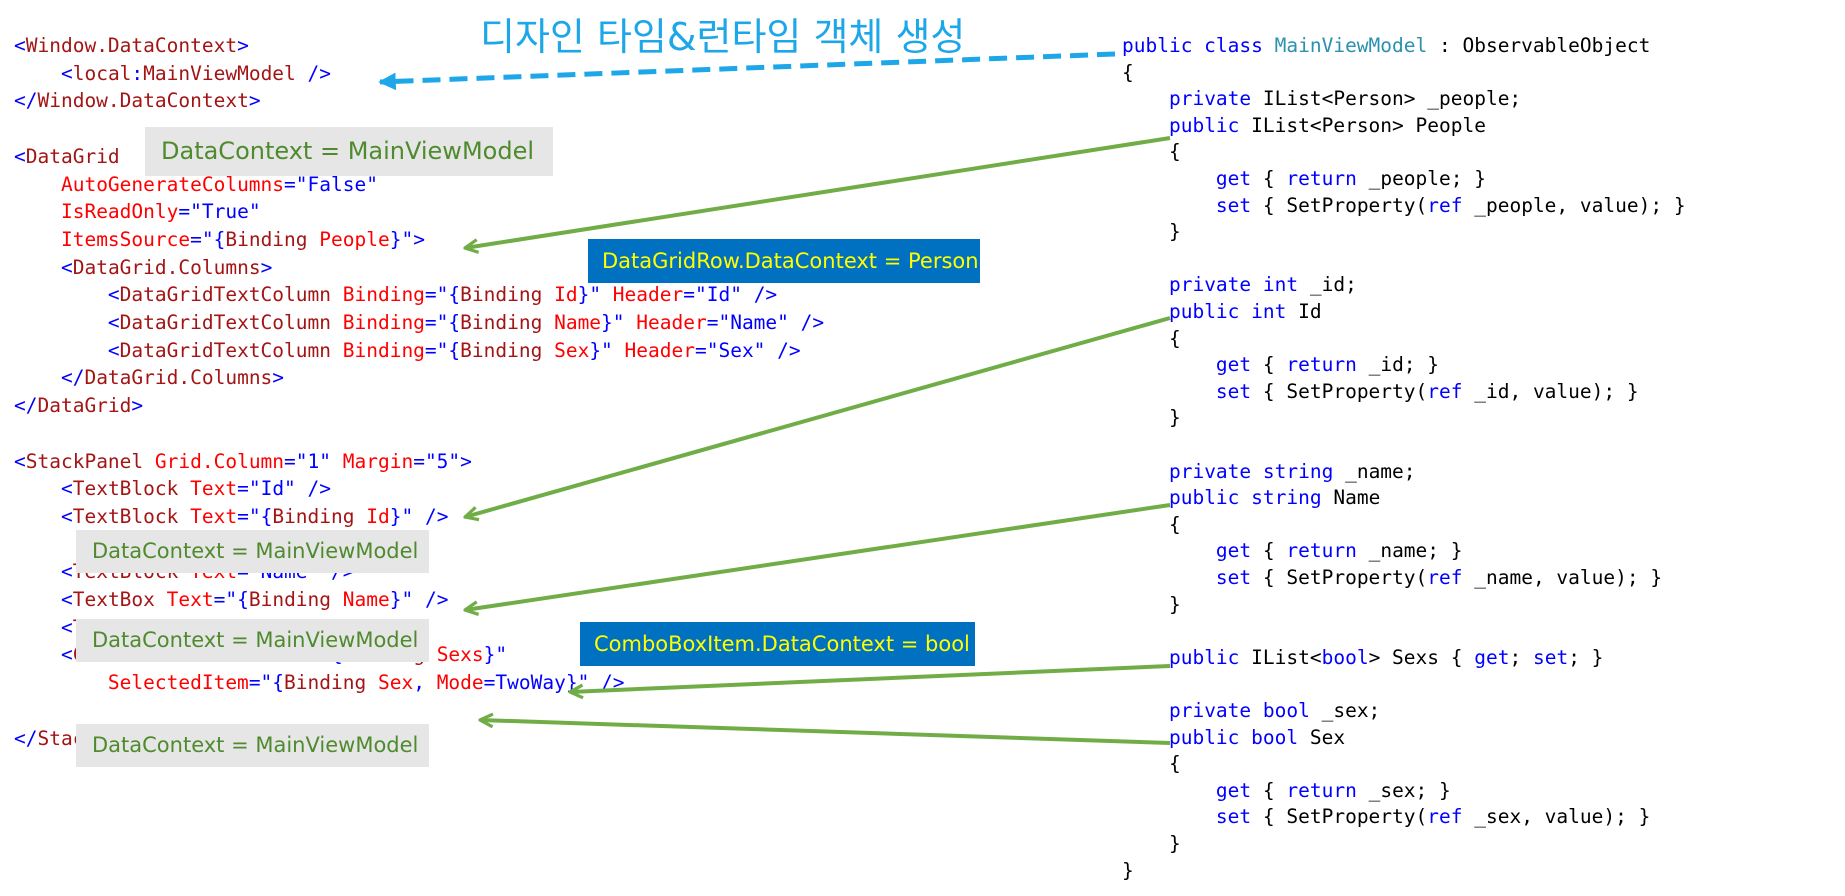 The image size is (1845, 896). I want to click on code-token: ="5">, so click(442, 461).